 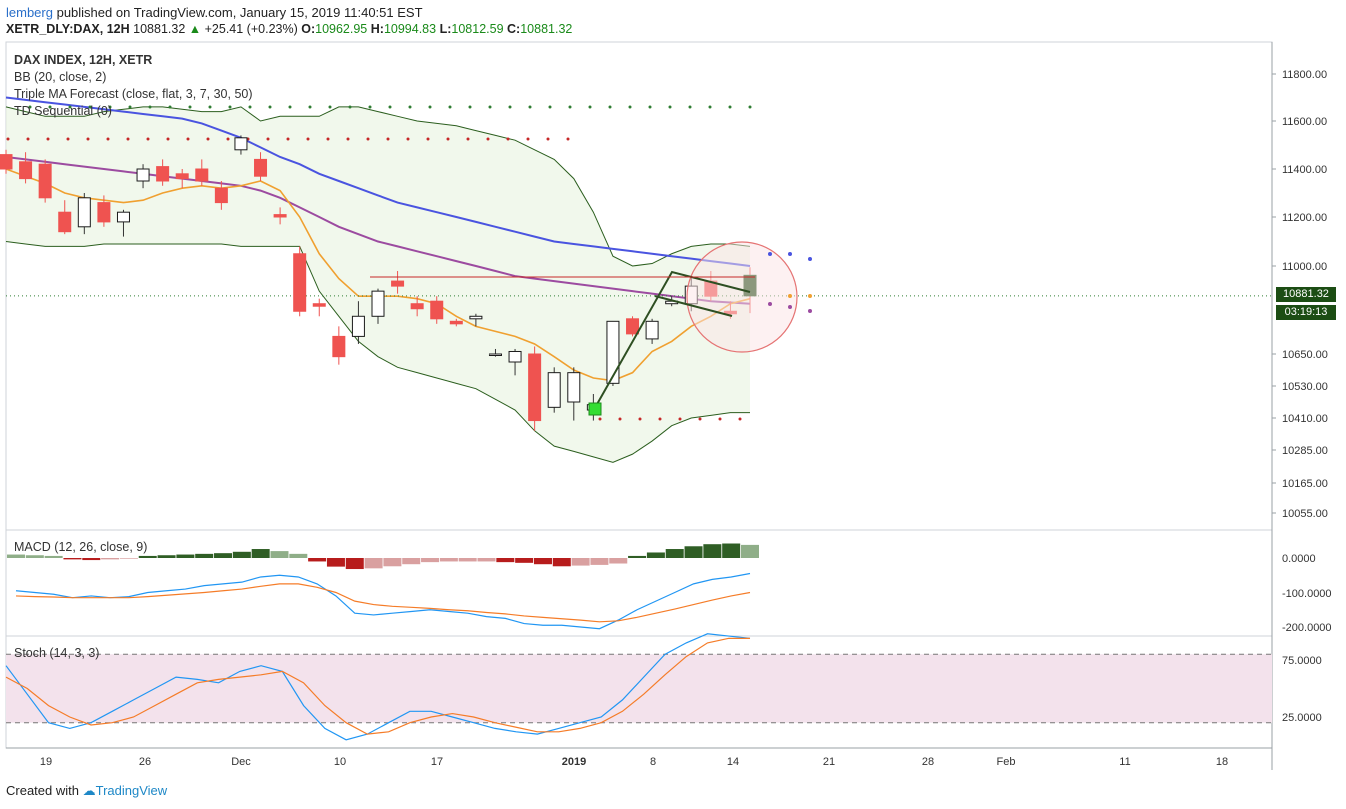 I want to click on signal-box, so click(x=595, y=409).